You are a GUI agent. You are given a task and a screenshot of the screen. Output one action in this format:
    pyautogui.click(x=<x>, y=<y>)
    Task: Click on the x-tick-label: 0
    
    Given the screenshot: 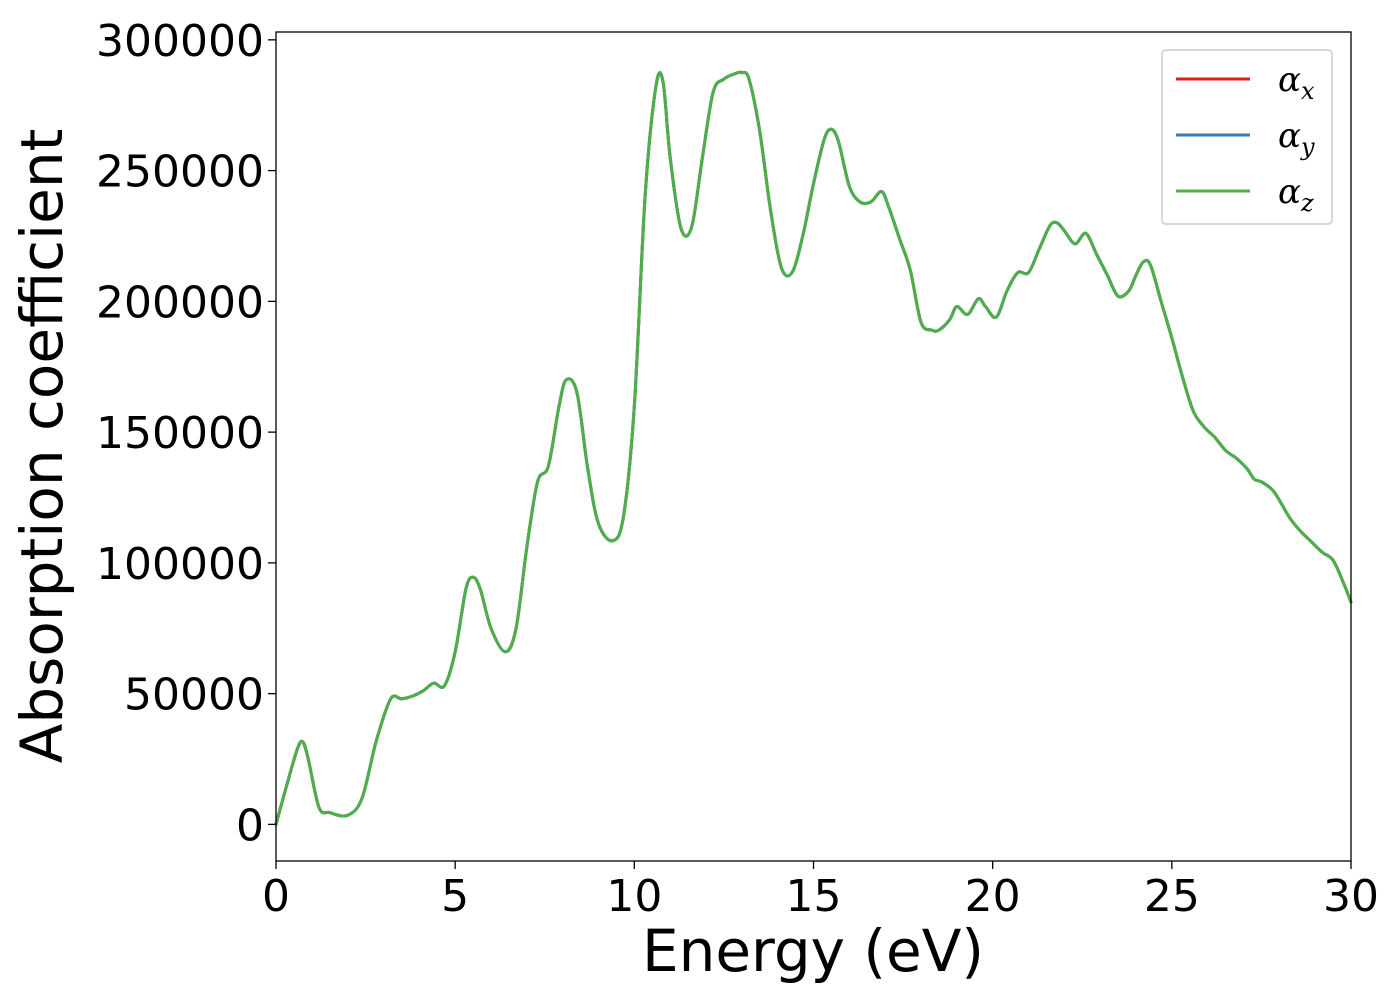 What is the action you would take?
    pyautogui.click(x=276, y=896)
    